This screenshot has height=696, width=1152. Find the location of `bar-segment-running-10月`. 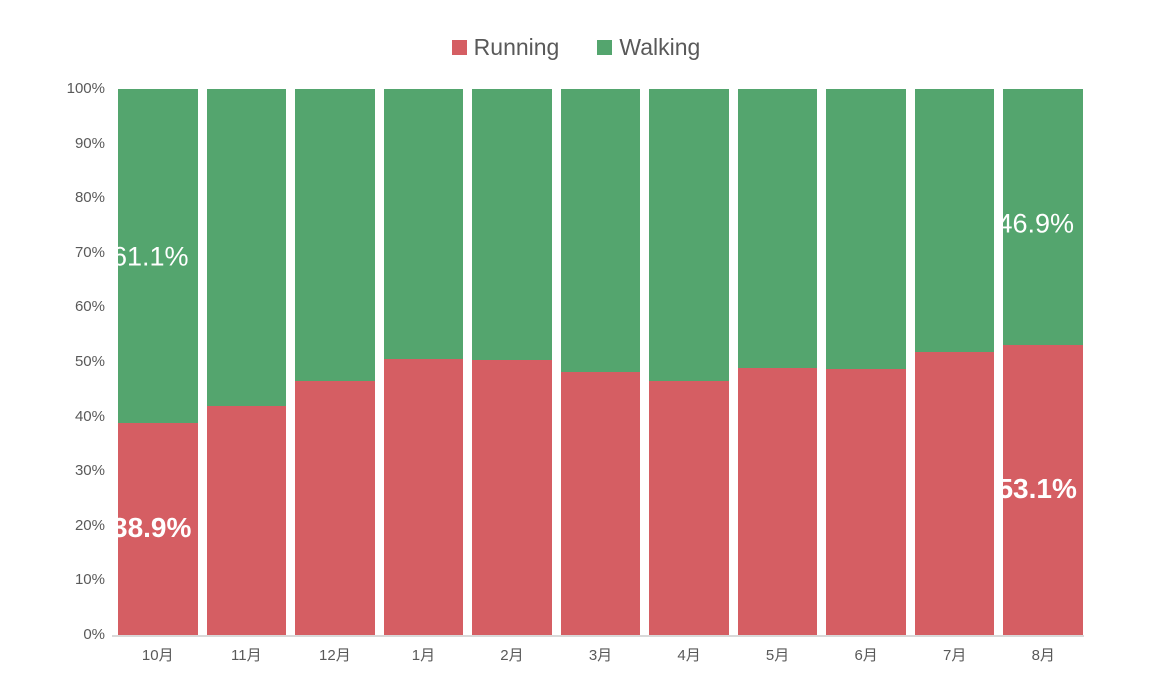

bar-segment-running-10月 is located at coordinates (158, 528).